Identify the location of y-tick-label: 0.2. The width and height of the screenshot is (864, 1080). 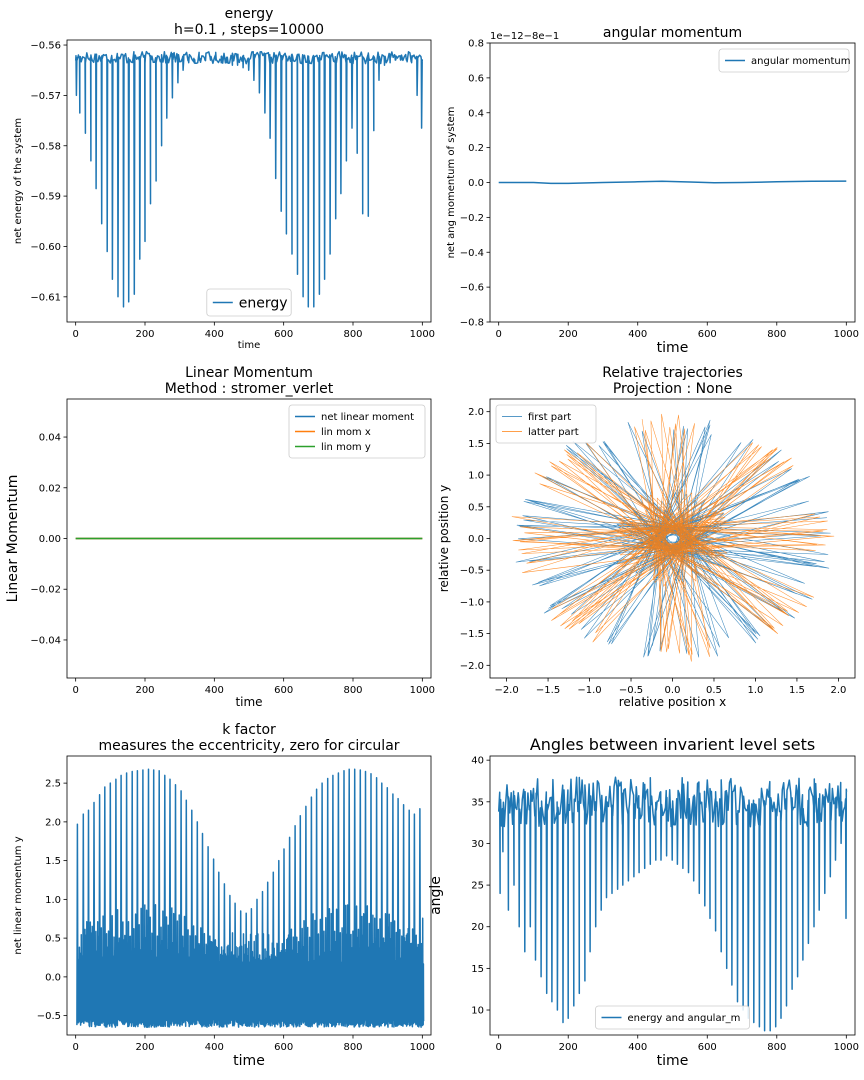
(476, 148).